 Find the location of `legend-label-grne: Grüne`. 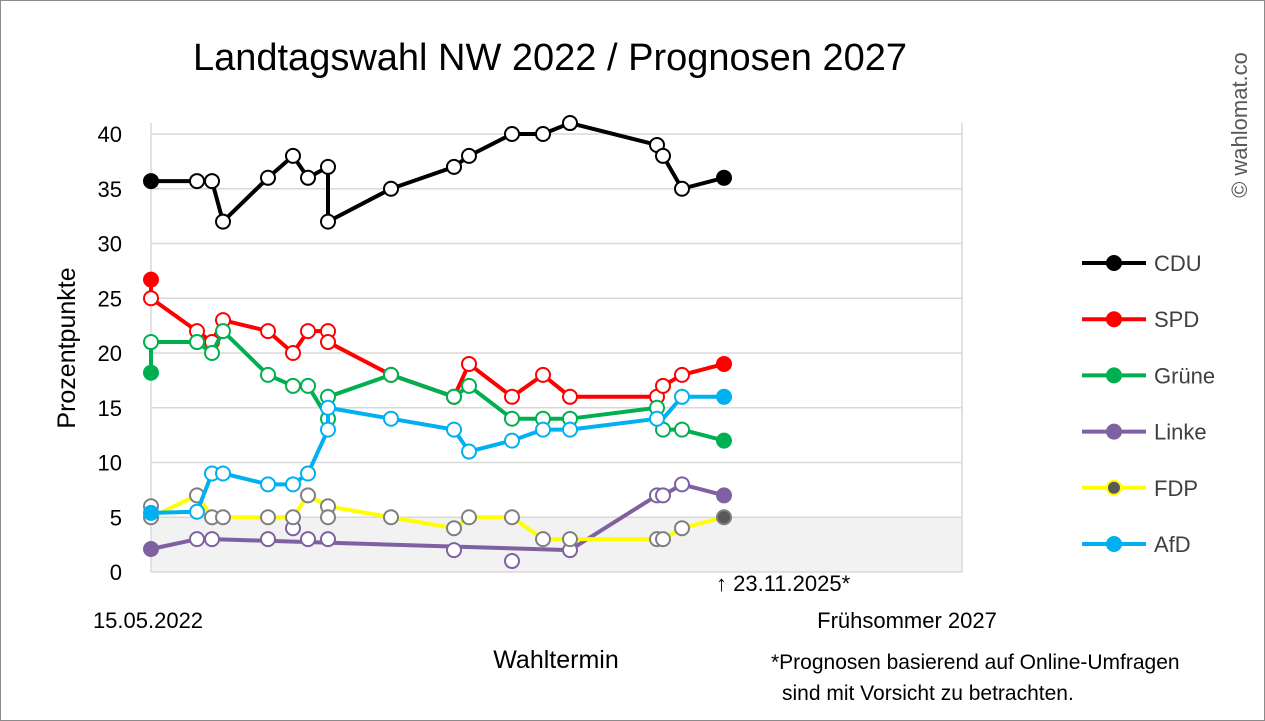

legend-label-grne: Grüne is located at coordinates (1184, 375).